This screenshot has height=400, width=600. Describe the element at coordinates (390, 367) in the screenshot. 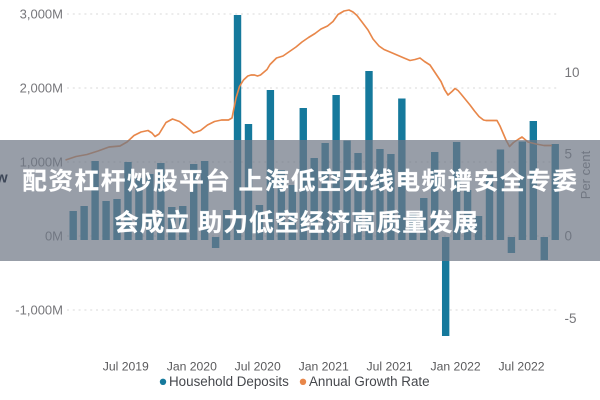

I see `svg-text: Jul 2021` at that location.